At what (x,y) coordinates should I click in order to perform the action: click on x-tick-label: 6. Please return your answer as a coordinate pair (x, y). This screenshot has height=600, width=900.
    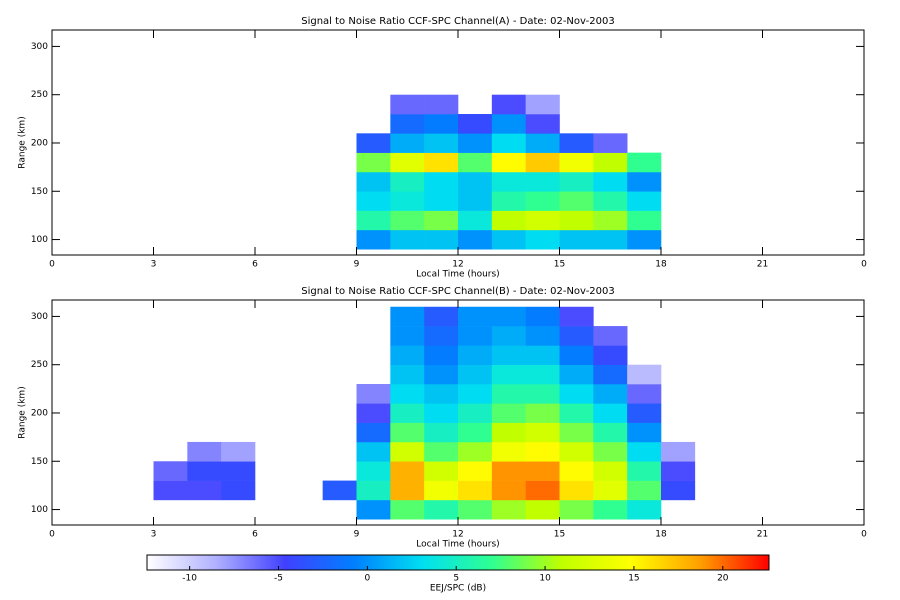
    Looking at the image, I should click on (255, 265).